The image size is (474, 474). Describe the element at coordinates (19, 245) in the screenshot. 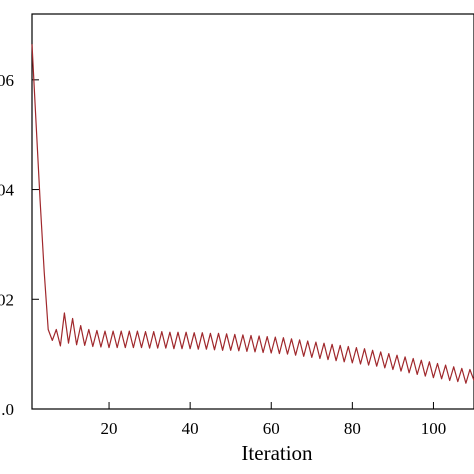

I see `y-axis-ticks: .0 02 04 06` at that location.